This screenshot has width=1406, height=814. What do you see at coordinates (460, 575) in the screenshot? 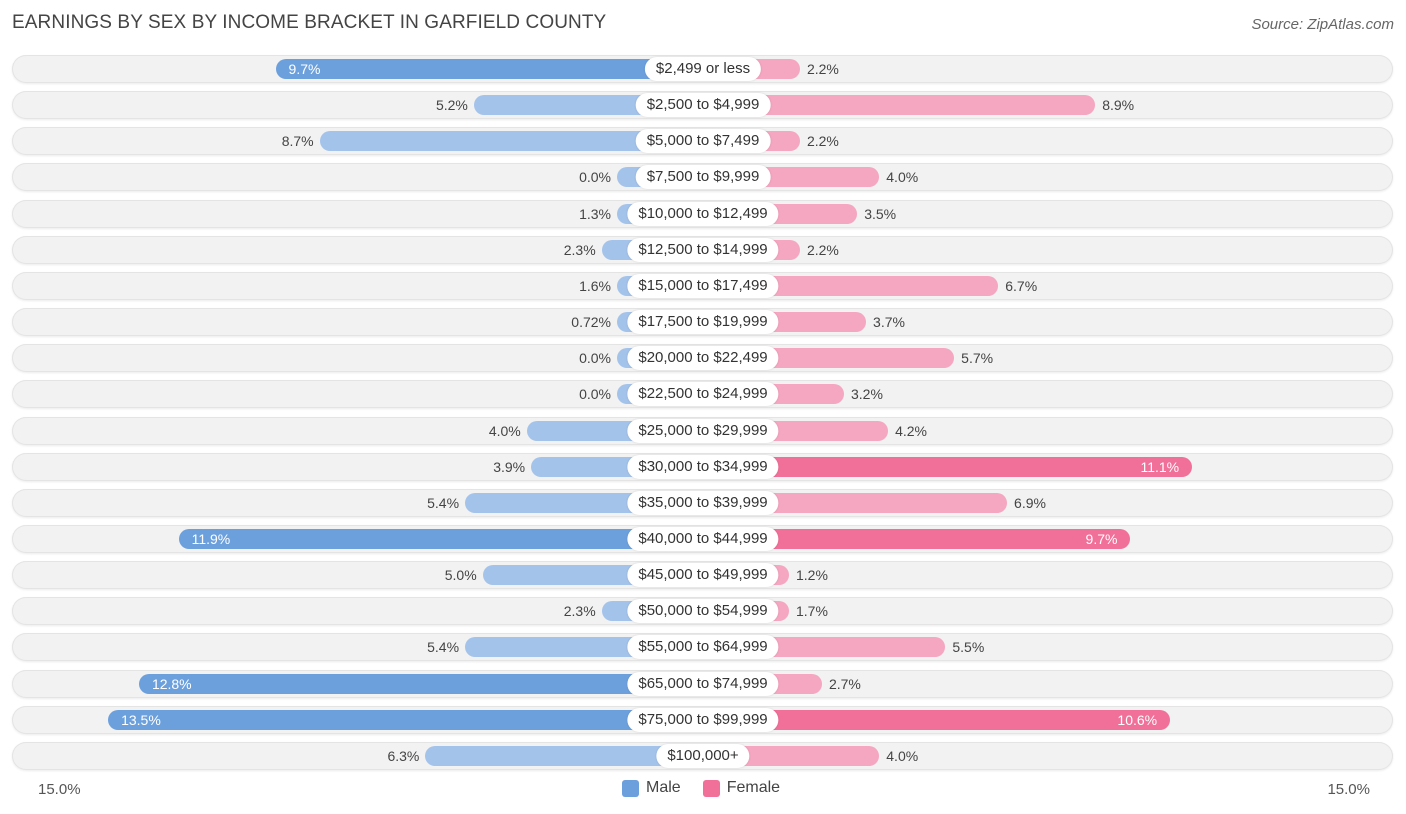
I see `male-value-label: 5.0%` at bounding box center [460, 575].